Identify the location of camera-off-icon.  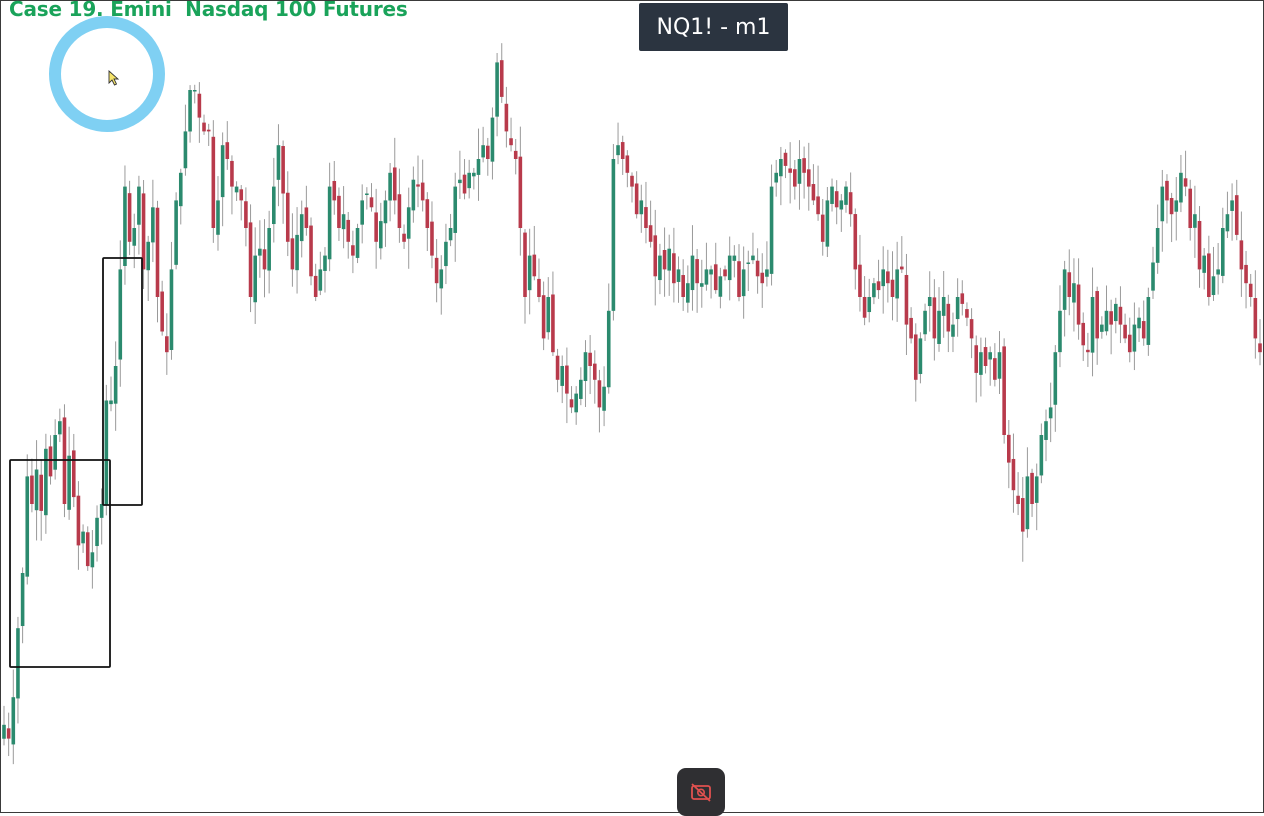
(701, 792).